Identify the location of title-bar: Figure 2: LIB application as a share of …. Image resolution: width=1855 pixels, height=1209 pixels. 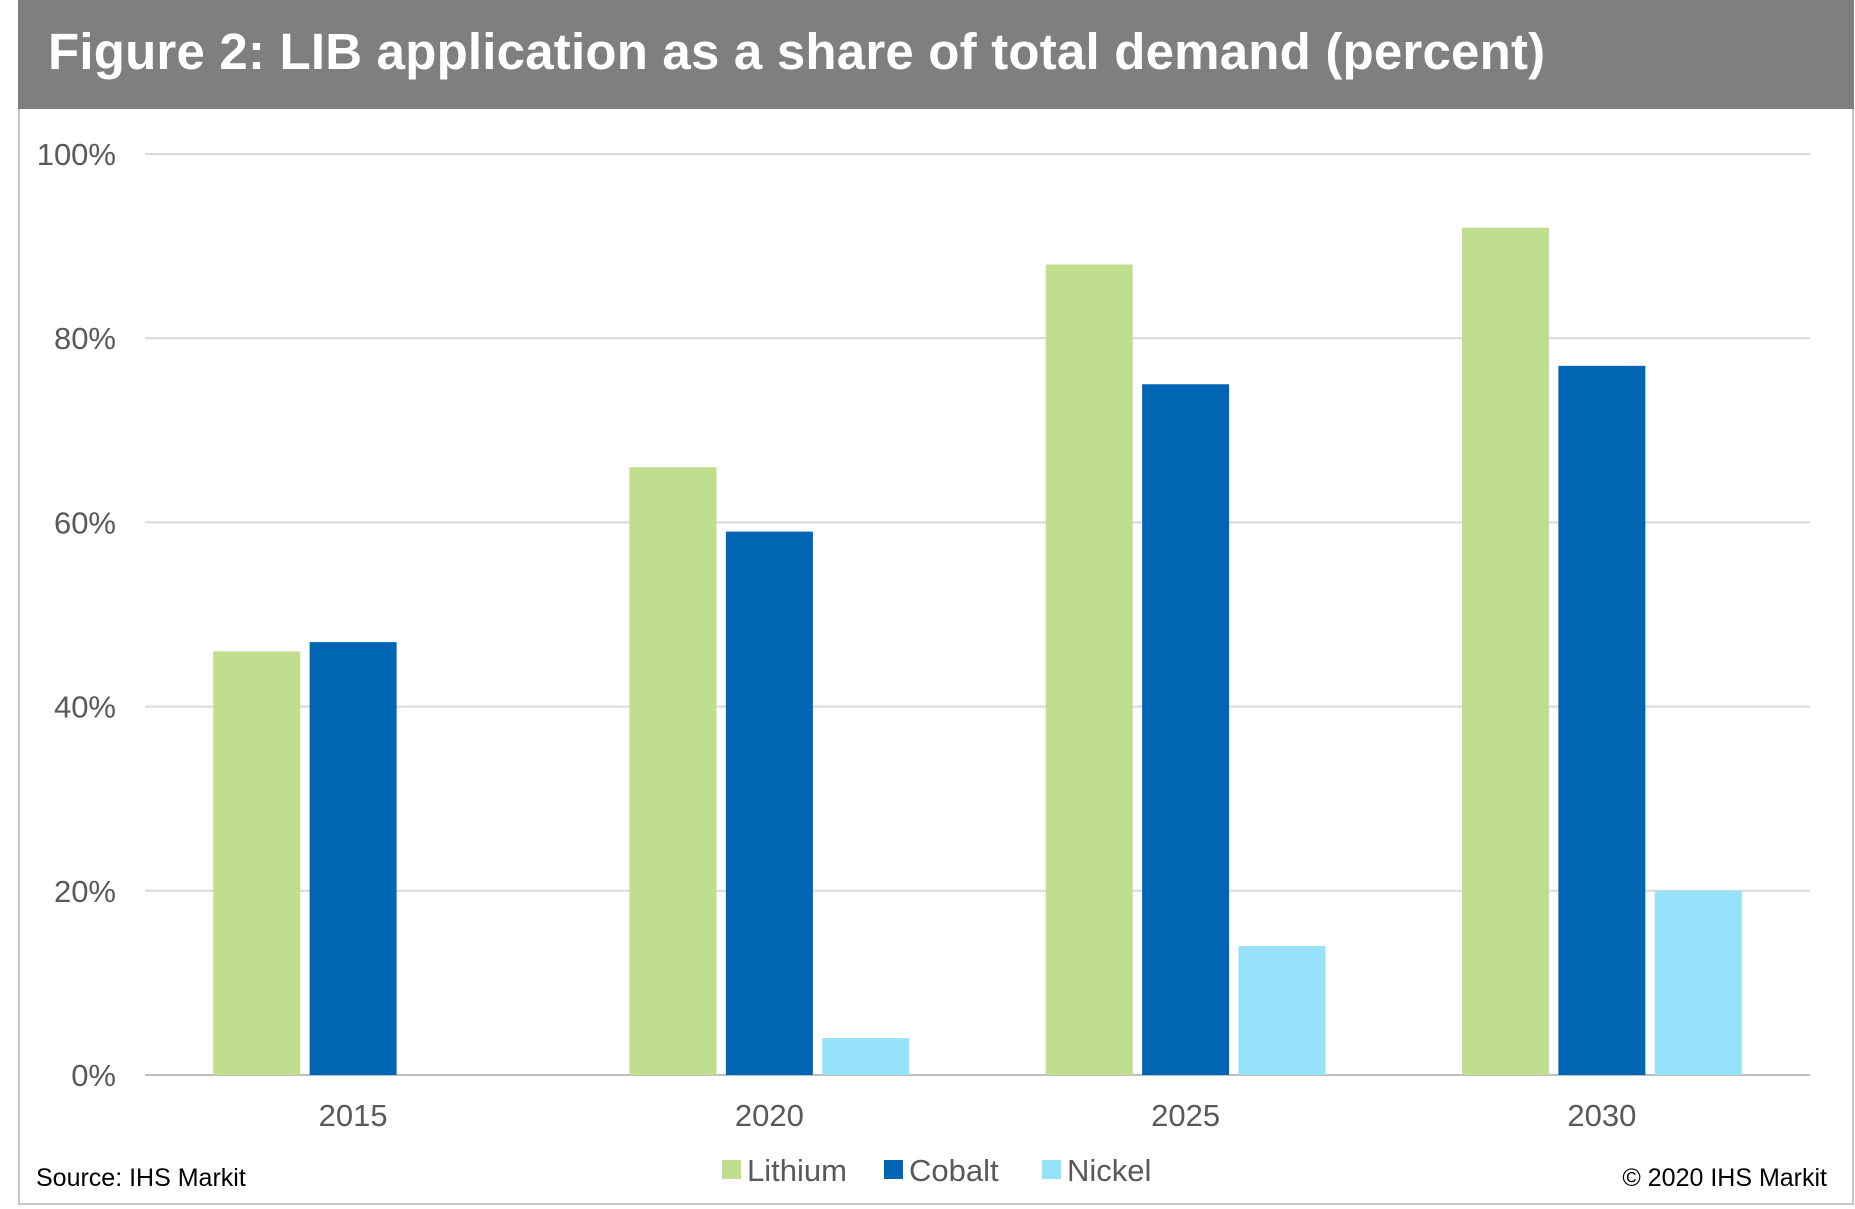
(936, 54).